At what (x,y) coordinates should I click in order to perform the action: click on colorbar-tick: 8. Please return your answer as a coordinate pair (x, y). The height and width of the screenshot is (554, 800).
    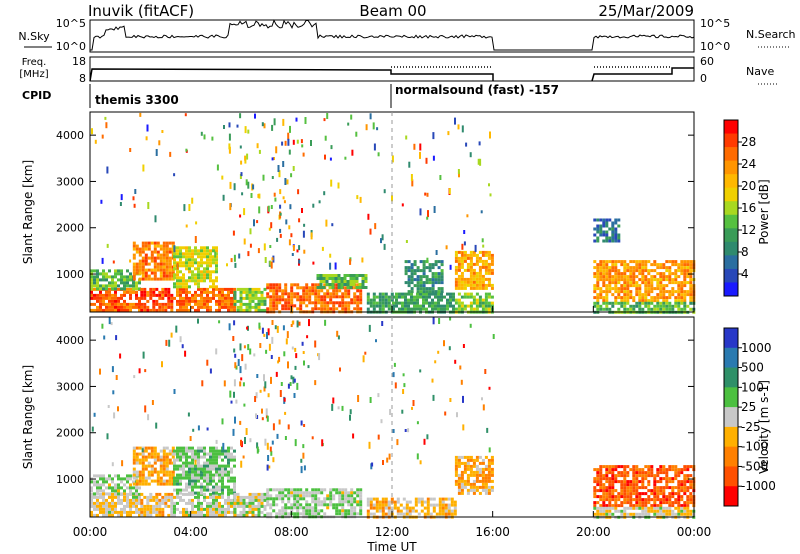
    Looking at the image, I should click on (745, 252).